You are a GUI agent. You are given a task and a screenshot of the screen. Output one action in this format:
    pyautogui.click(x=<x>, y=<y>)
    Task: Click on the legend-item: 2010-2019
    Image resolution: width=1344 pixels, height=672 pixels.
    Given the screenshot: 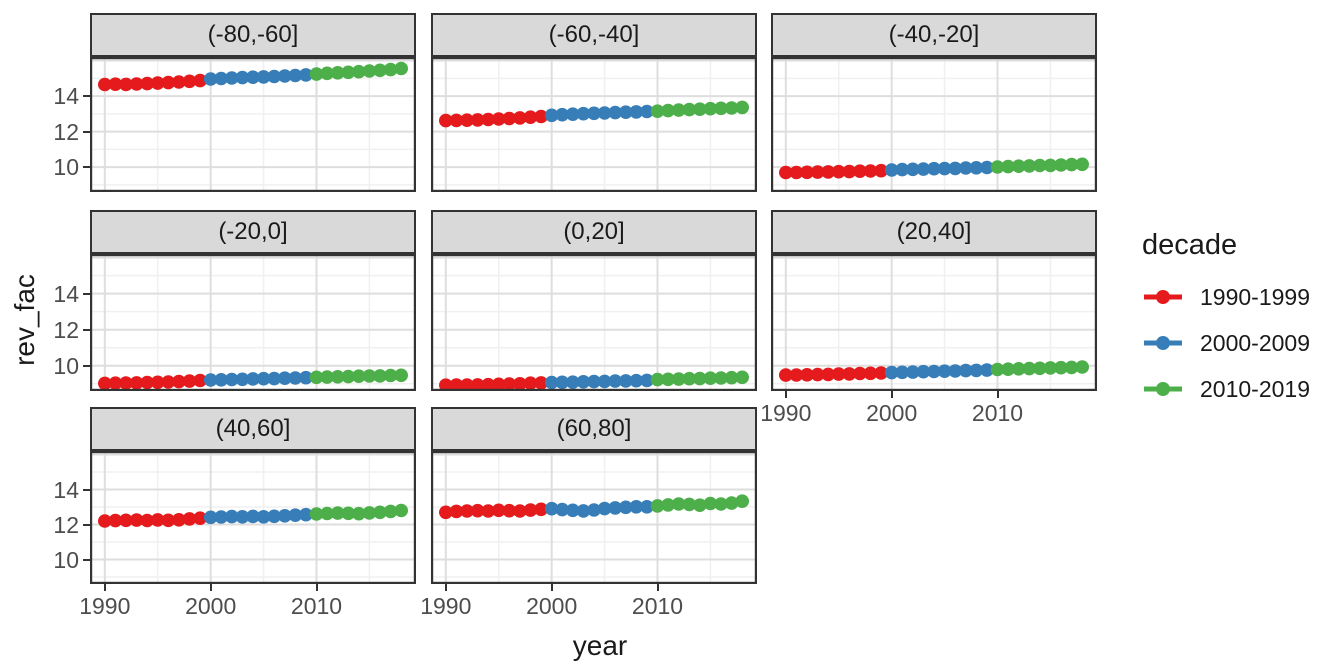 What is the action you would take?
    pyautogui.click(x=1226, y=389)
    